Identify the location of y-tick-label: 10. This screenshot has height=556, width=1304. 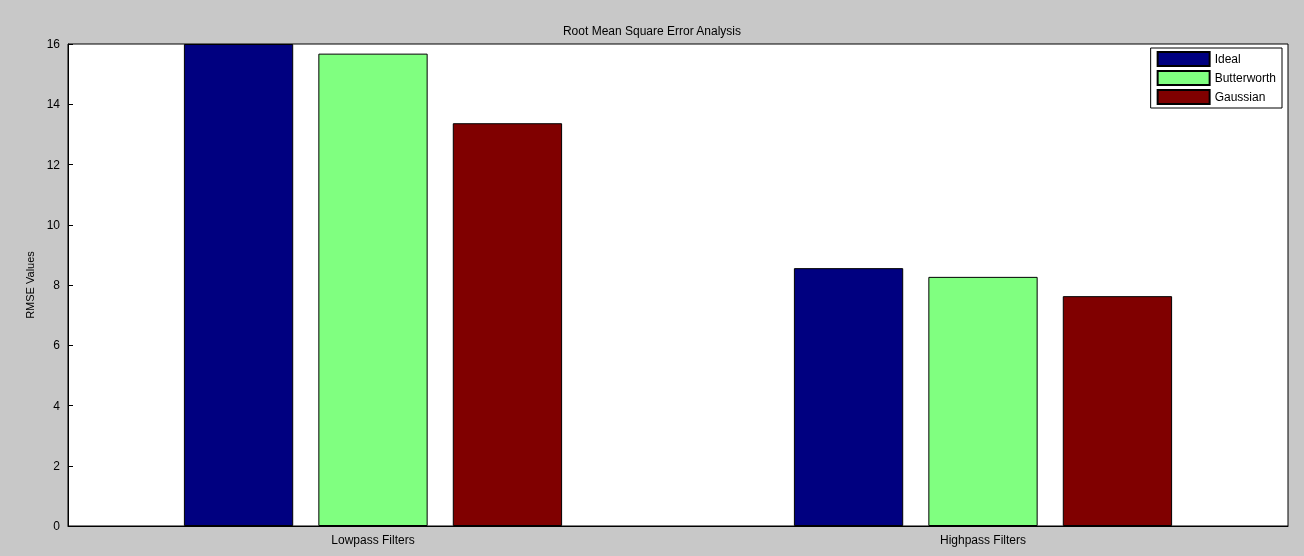
(53, 224).